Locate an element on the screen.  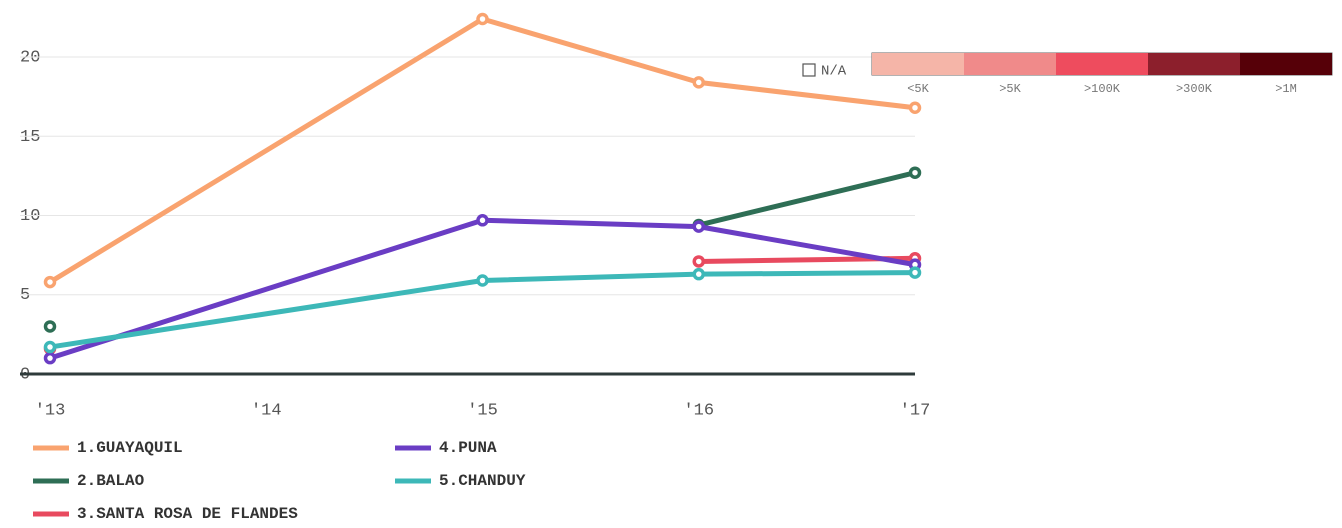
x-tick-label: '15 is located at coordinates (482, 410).